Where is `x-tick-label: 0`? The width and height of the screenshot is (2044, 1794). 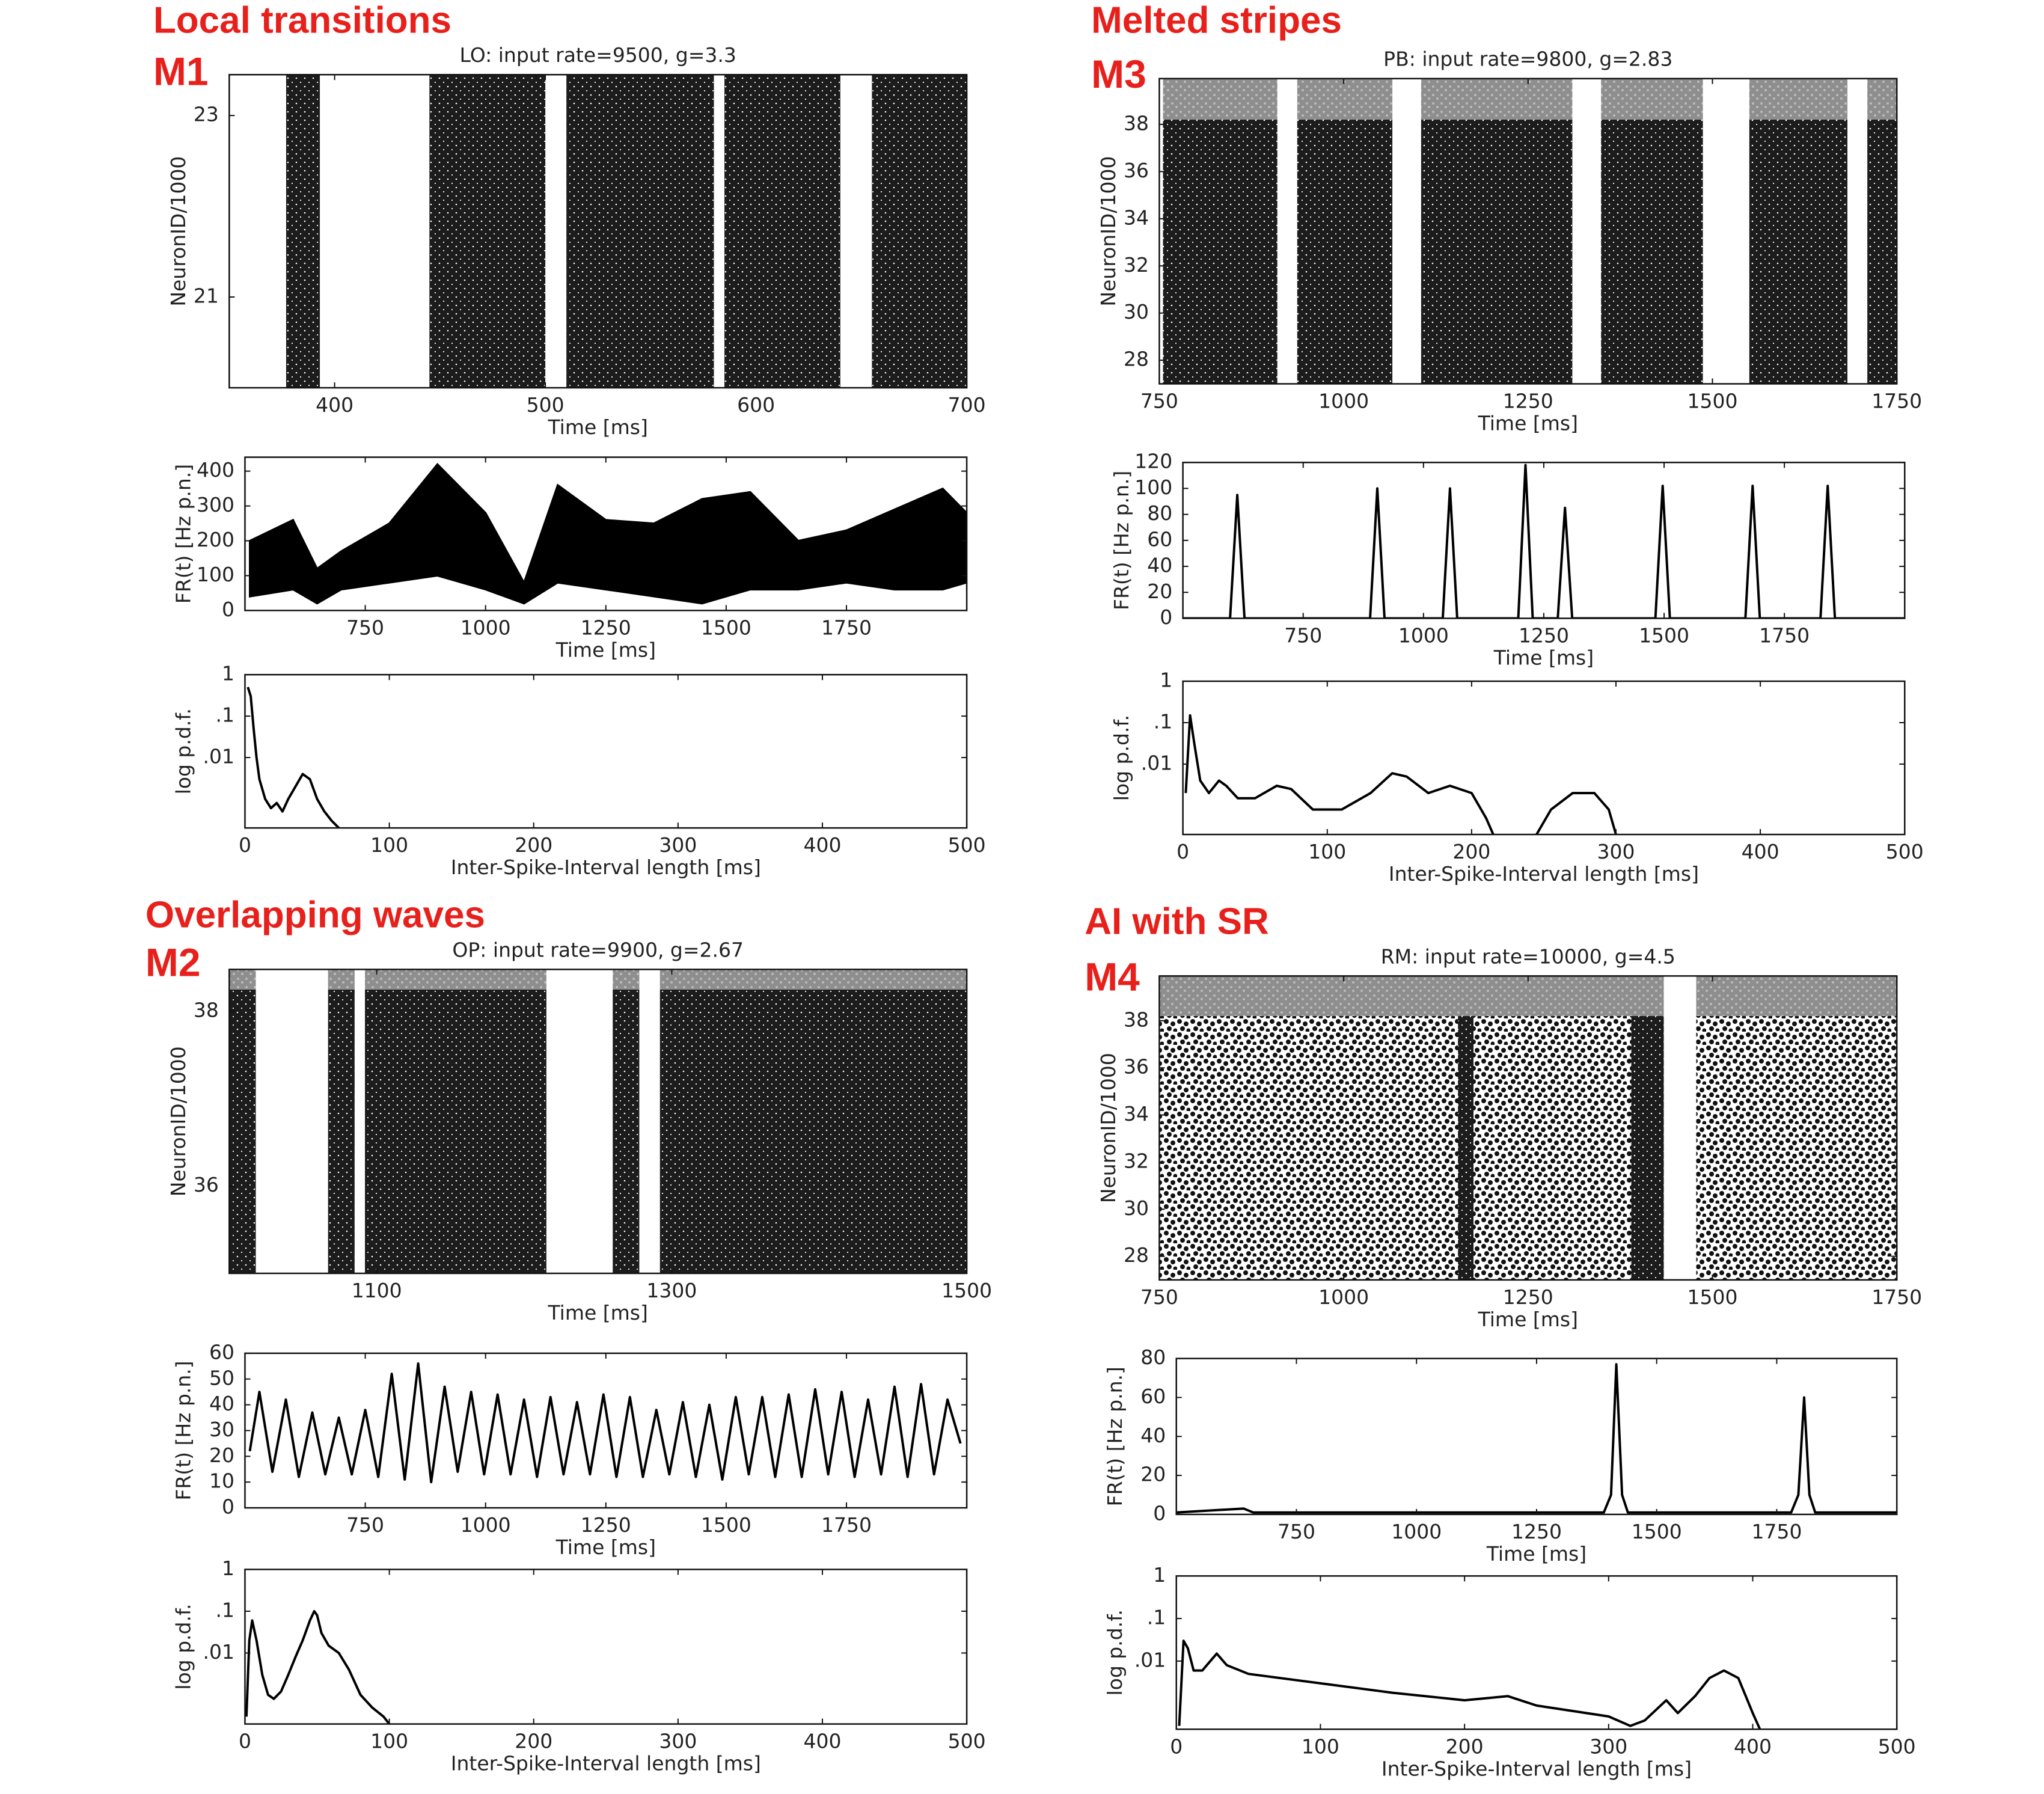 x-tick-label: 0 is located at coordinates (245, 845).